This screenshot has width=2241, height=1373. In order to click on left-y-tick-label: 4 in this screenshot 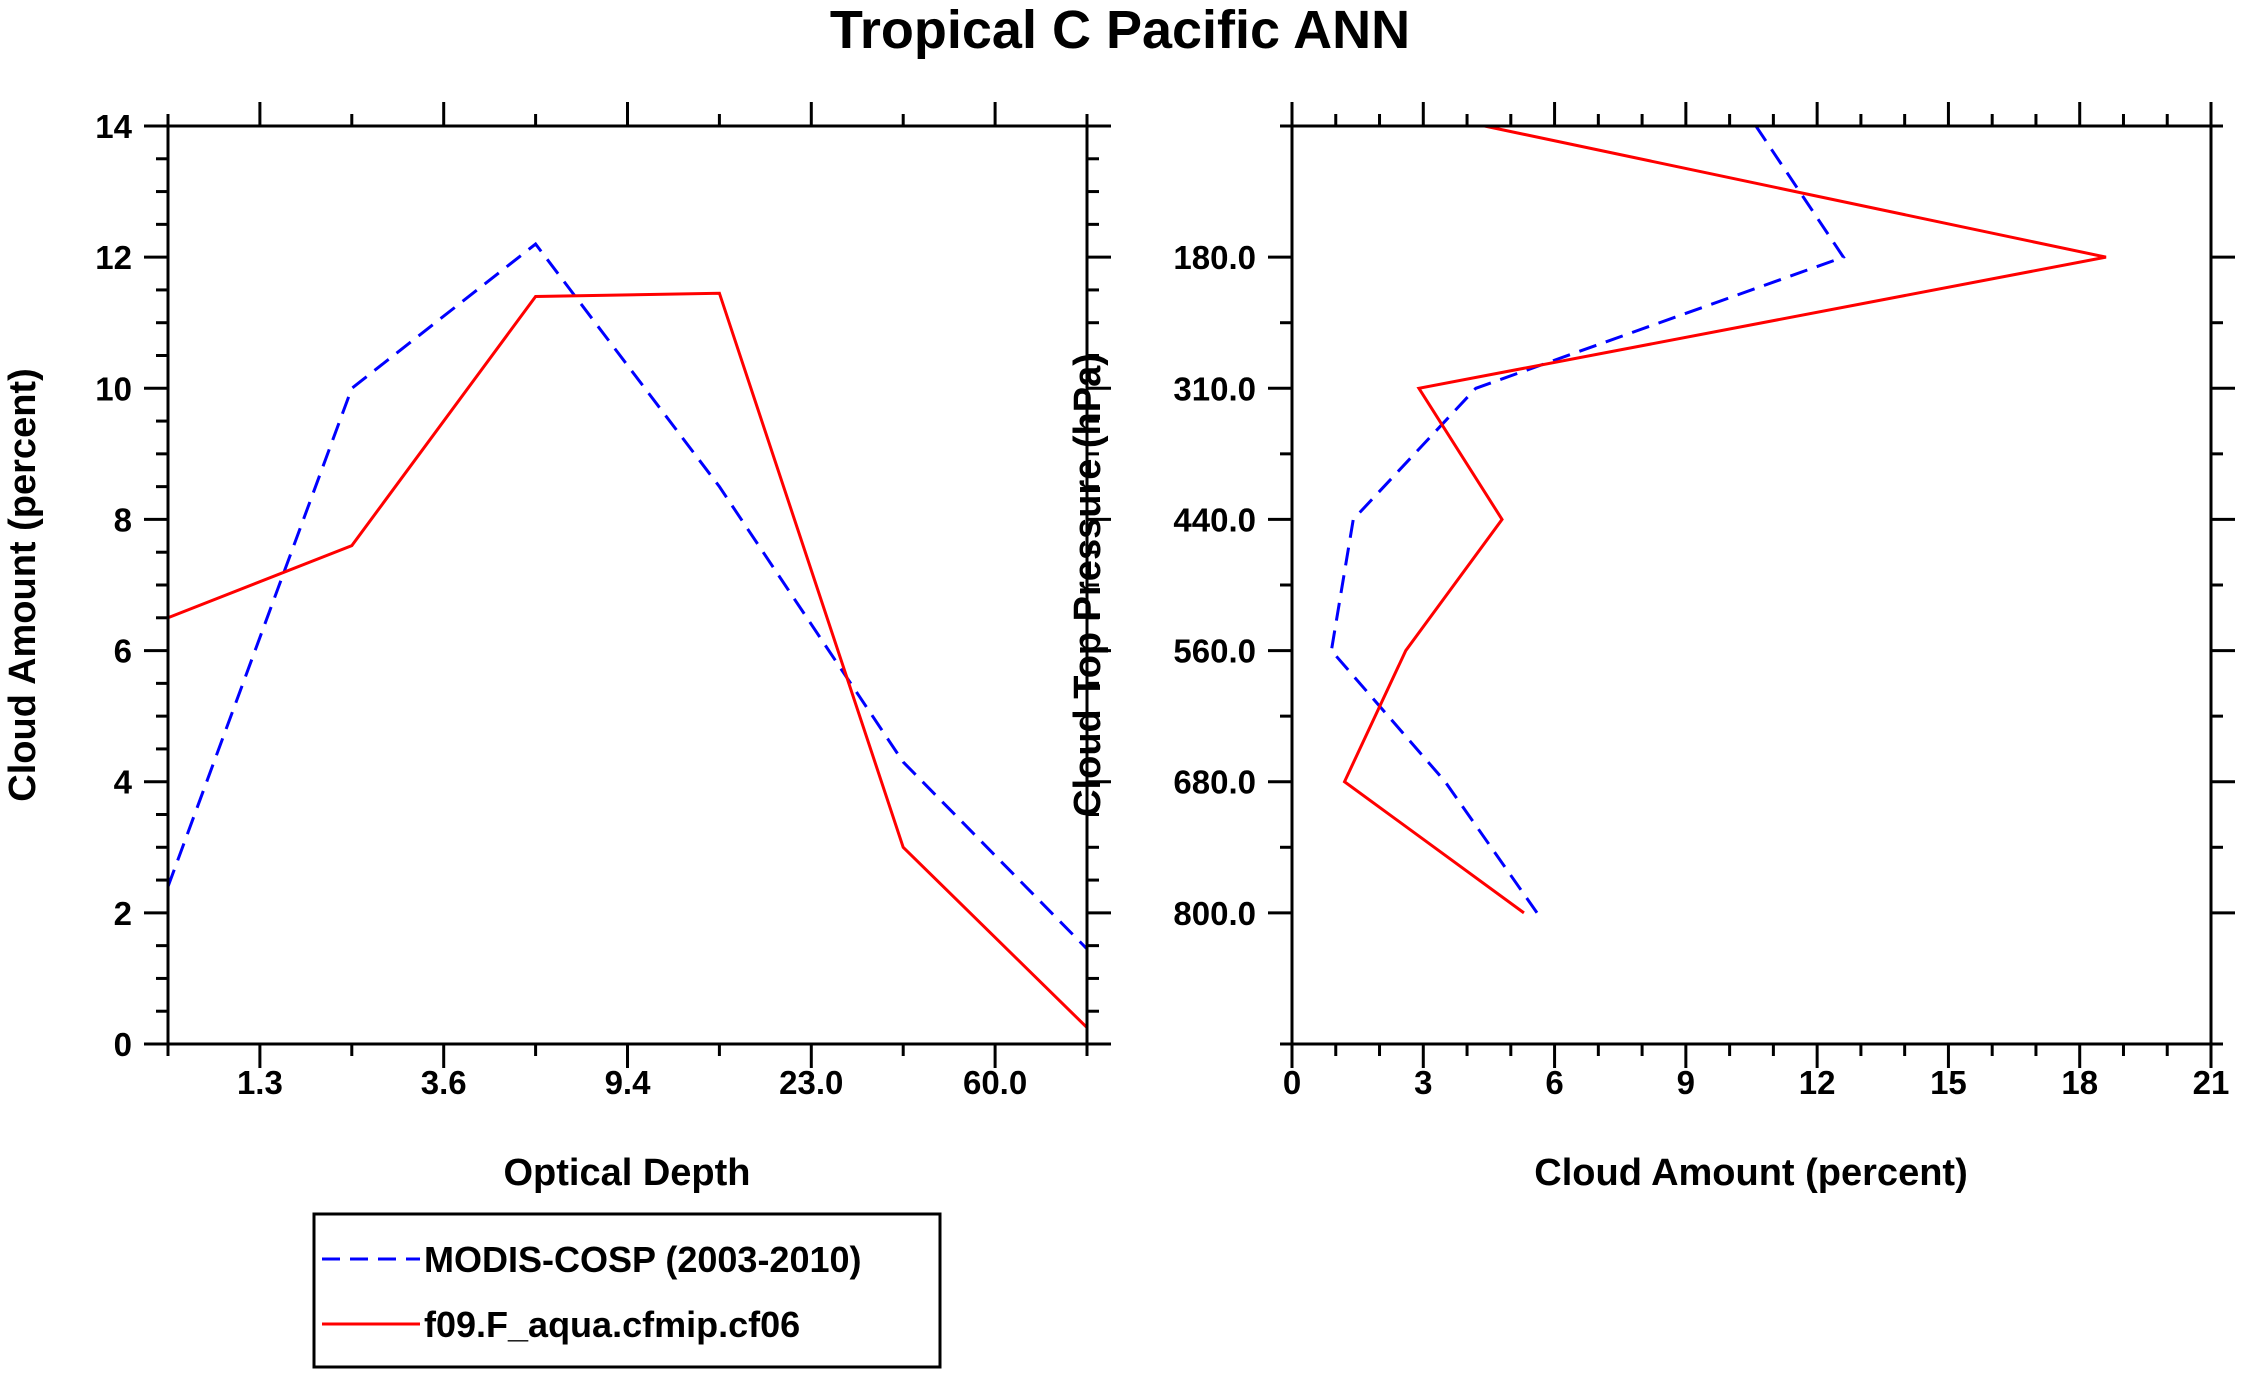, I will do `click(123, 782)`.